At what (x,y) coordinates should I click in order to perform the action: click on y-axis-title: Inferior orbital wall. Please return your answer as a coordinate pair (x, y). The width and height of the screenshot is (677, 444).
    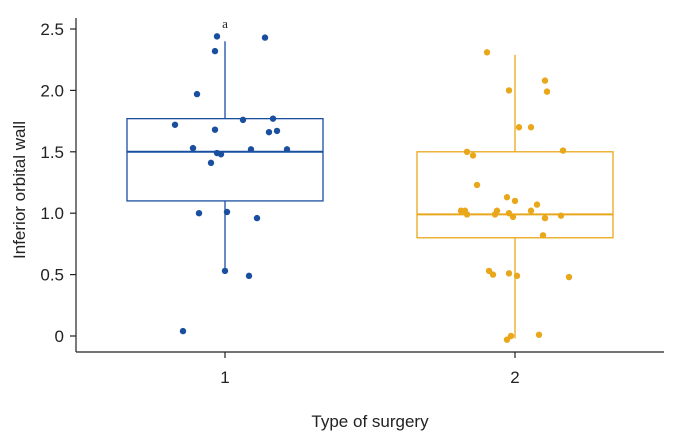
    Looking at the image, I should click on (19, 190).